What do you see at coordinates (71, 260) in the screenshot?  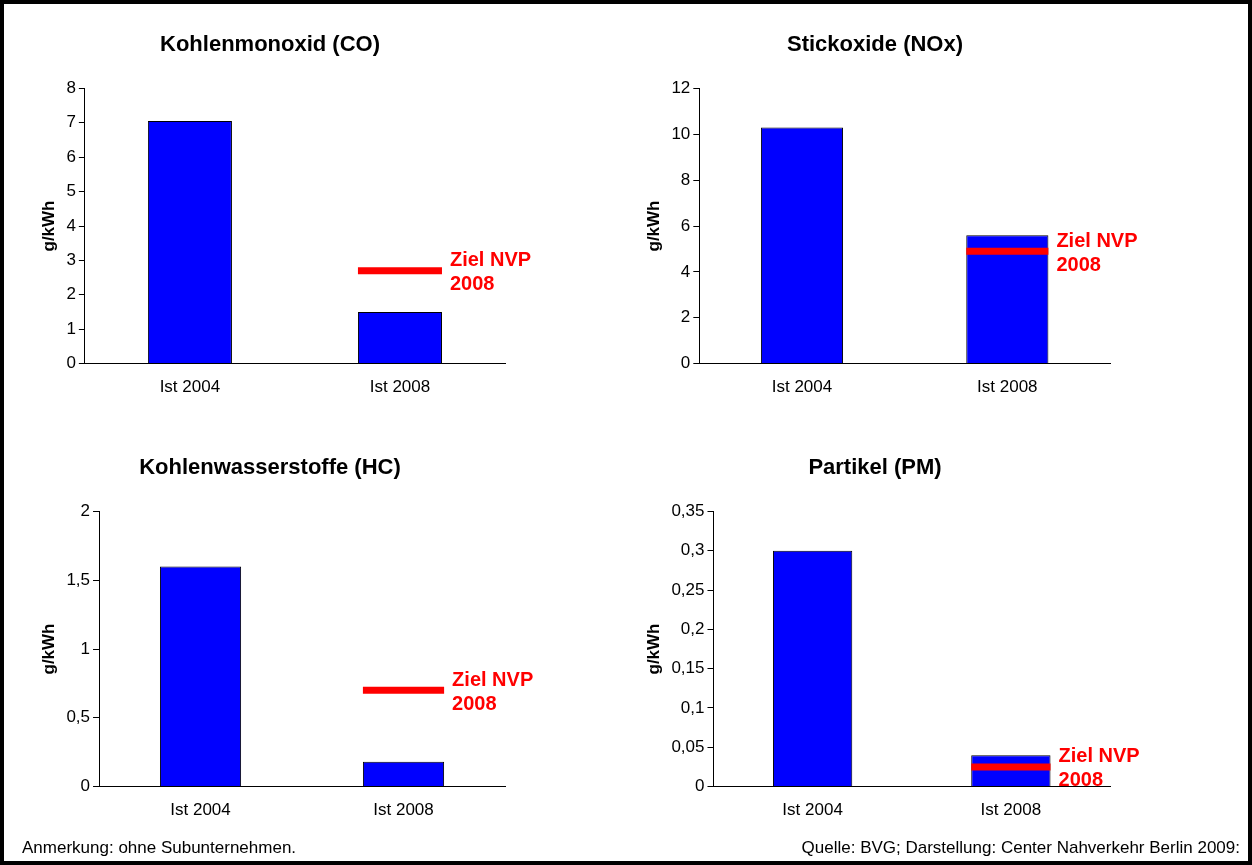 I see `y-tick-label: 3` at bounding box center [71, 260].